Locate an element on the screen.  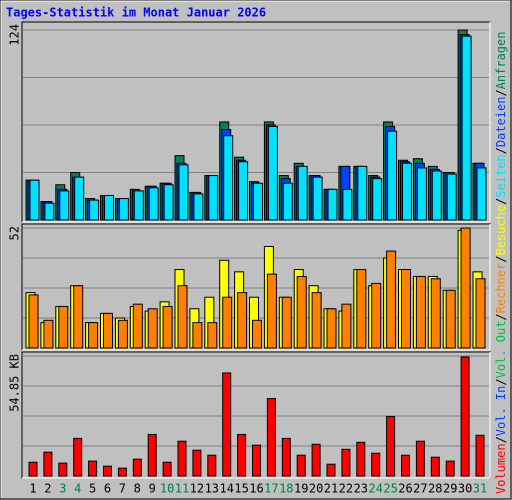
x-tick-label: 17 is located at coordinates (271, 489).